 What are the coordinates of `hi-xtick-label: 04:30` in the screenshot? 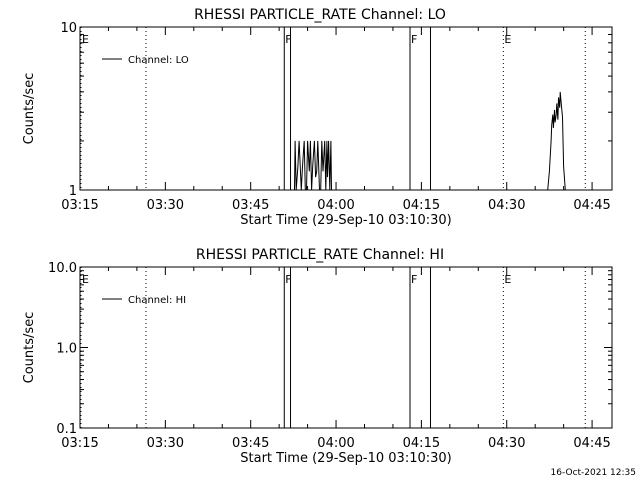 It's located at (506, 443).